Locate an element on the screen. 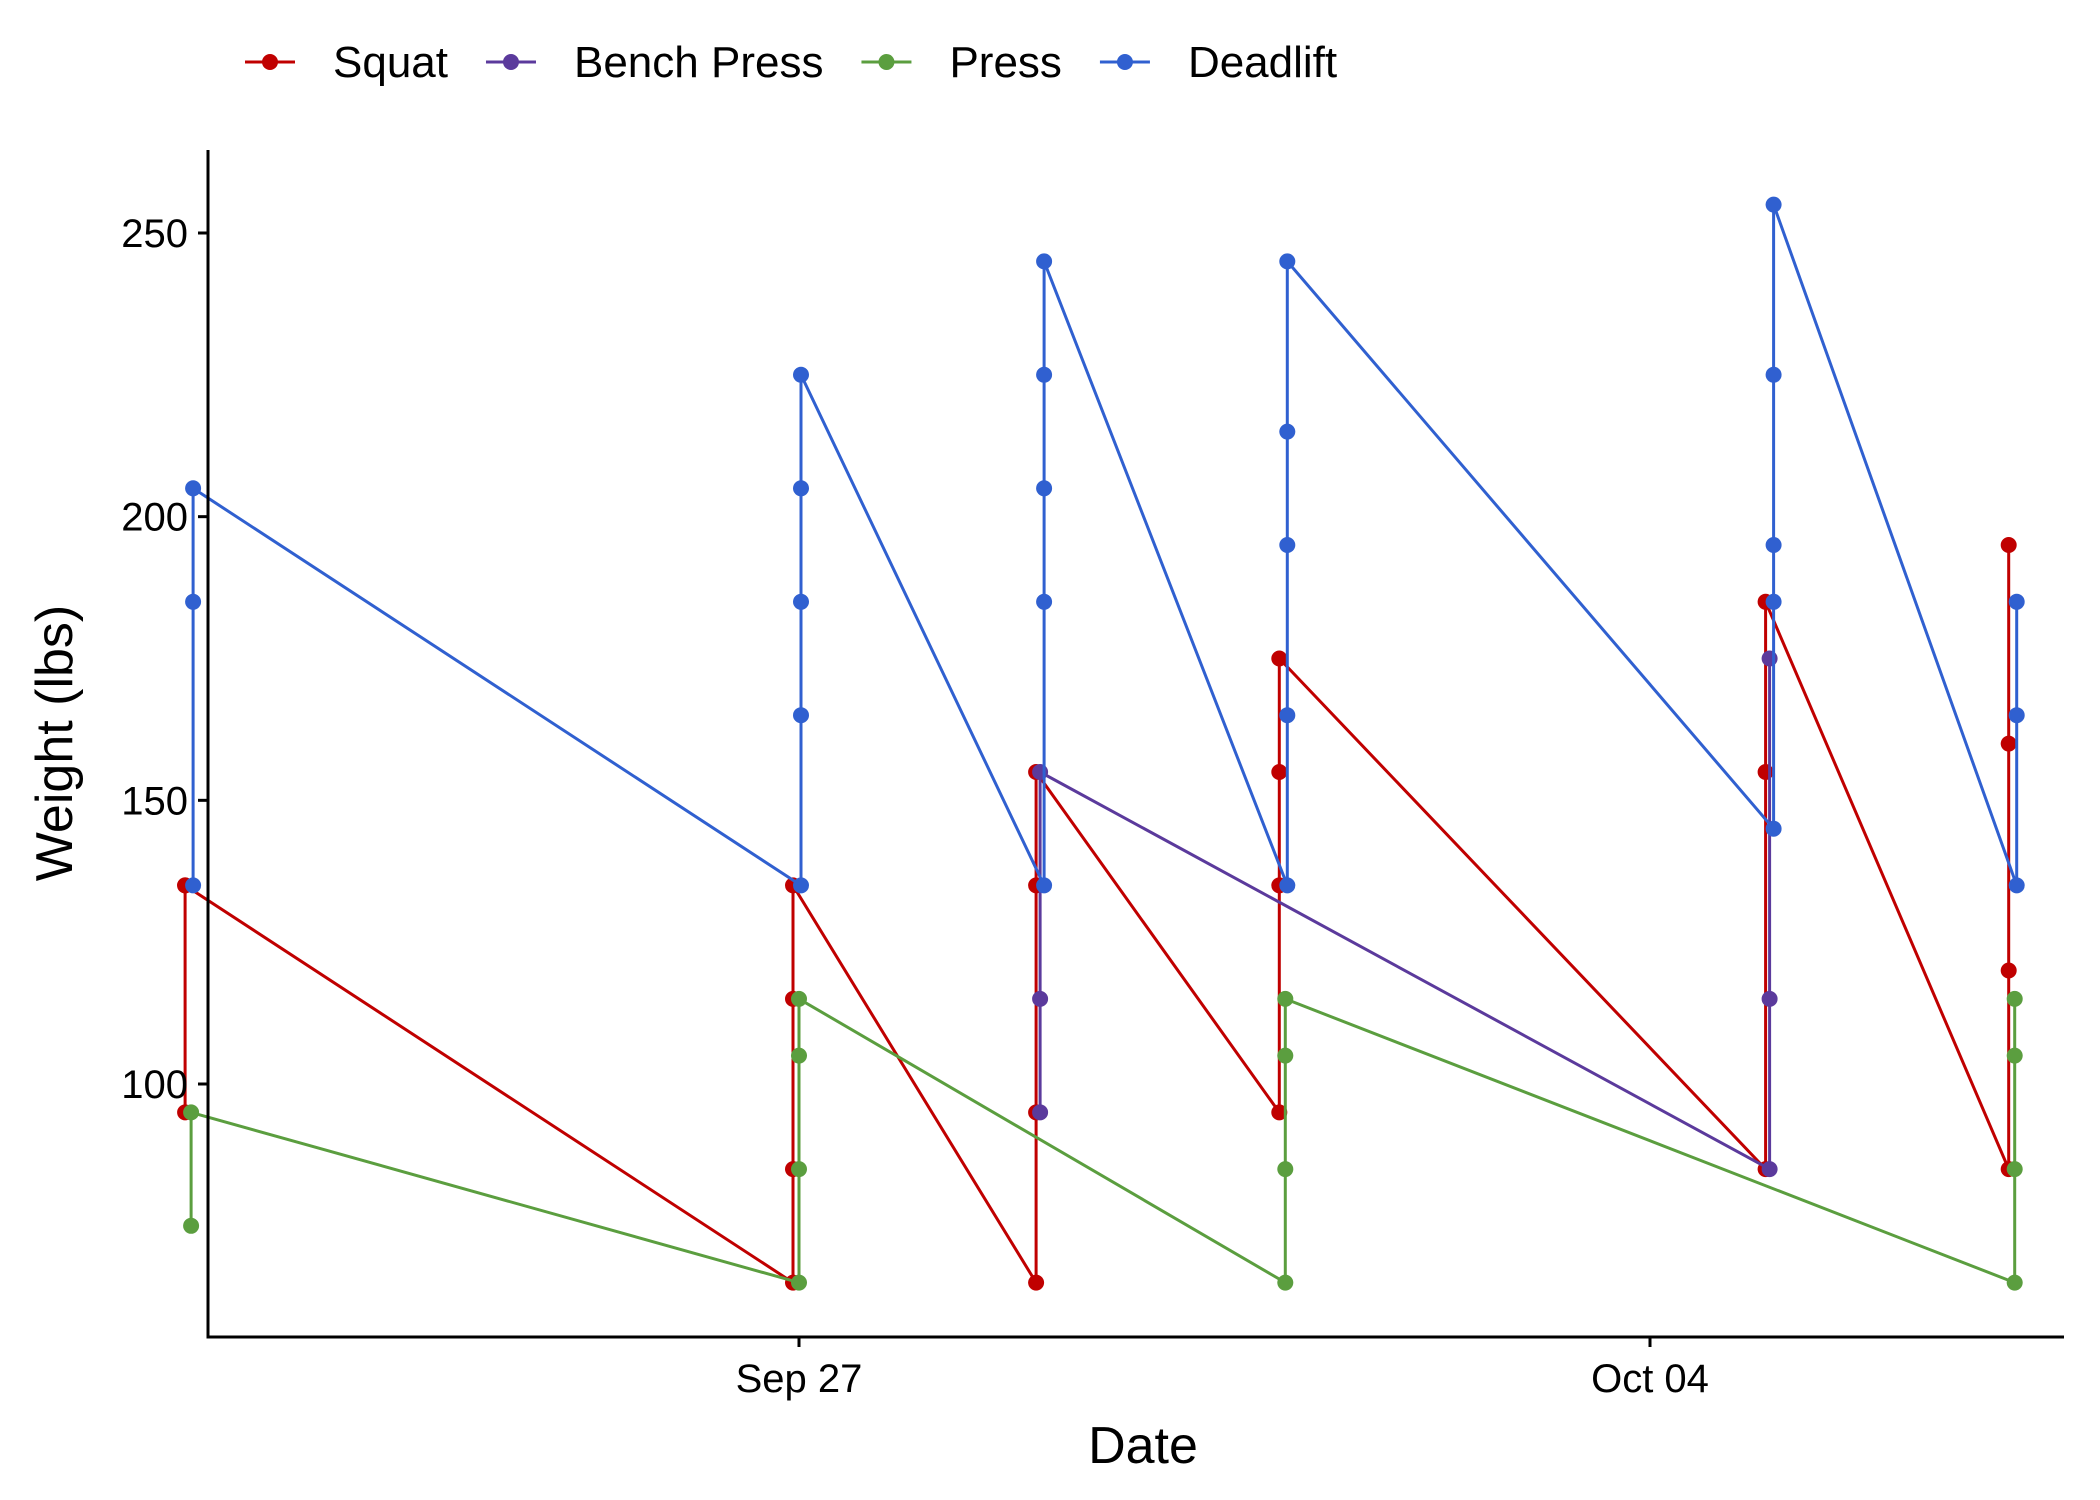  legend: Squat Bench Press Press Deadlift is located at coordinates (791, 62).